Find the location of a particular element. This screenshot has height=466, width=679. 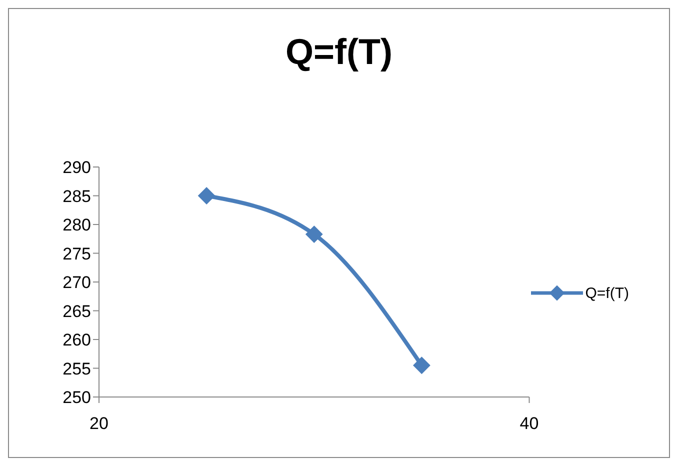

legend-label: Q=f(T) is located at coordinates (607, 293).